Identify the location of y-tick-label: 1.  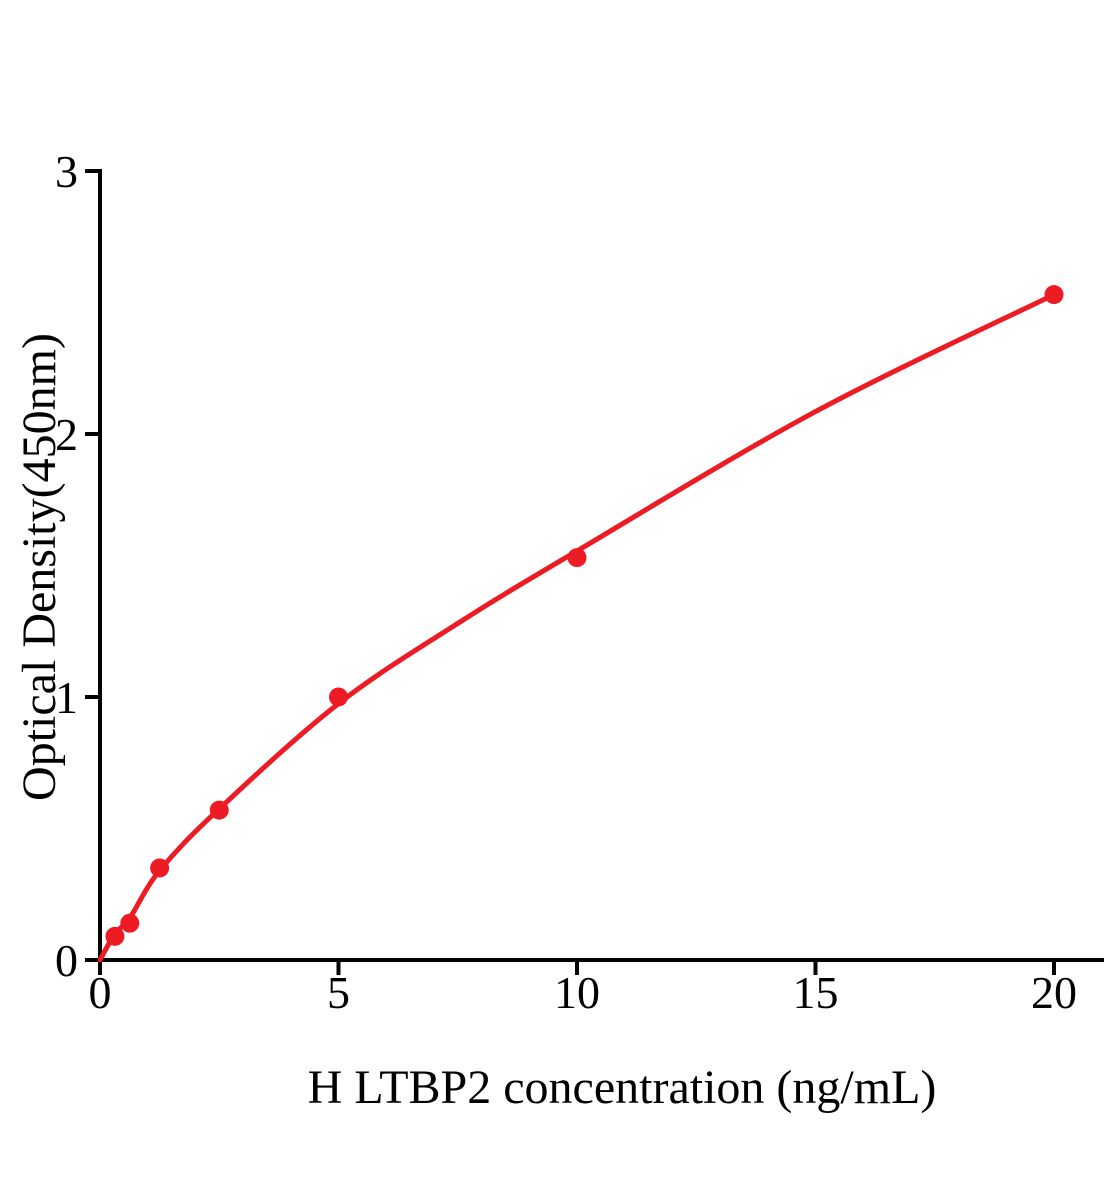
(66, 697).